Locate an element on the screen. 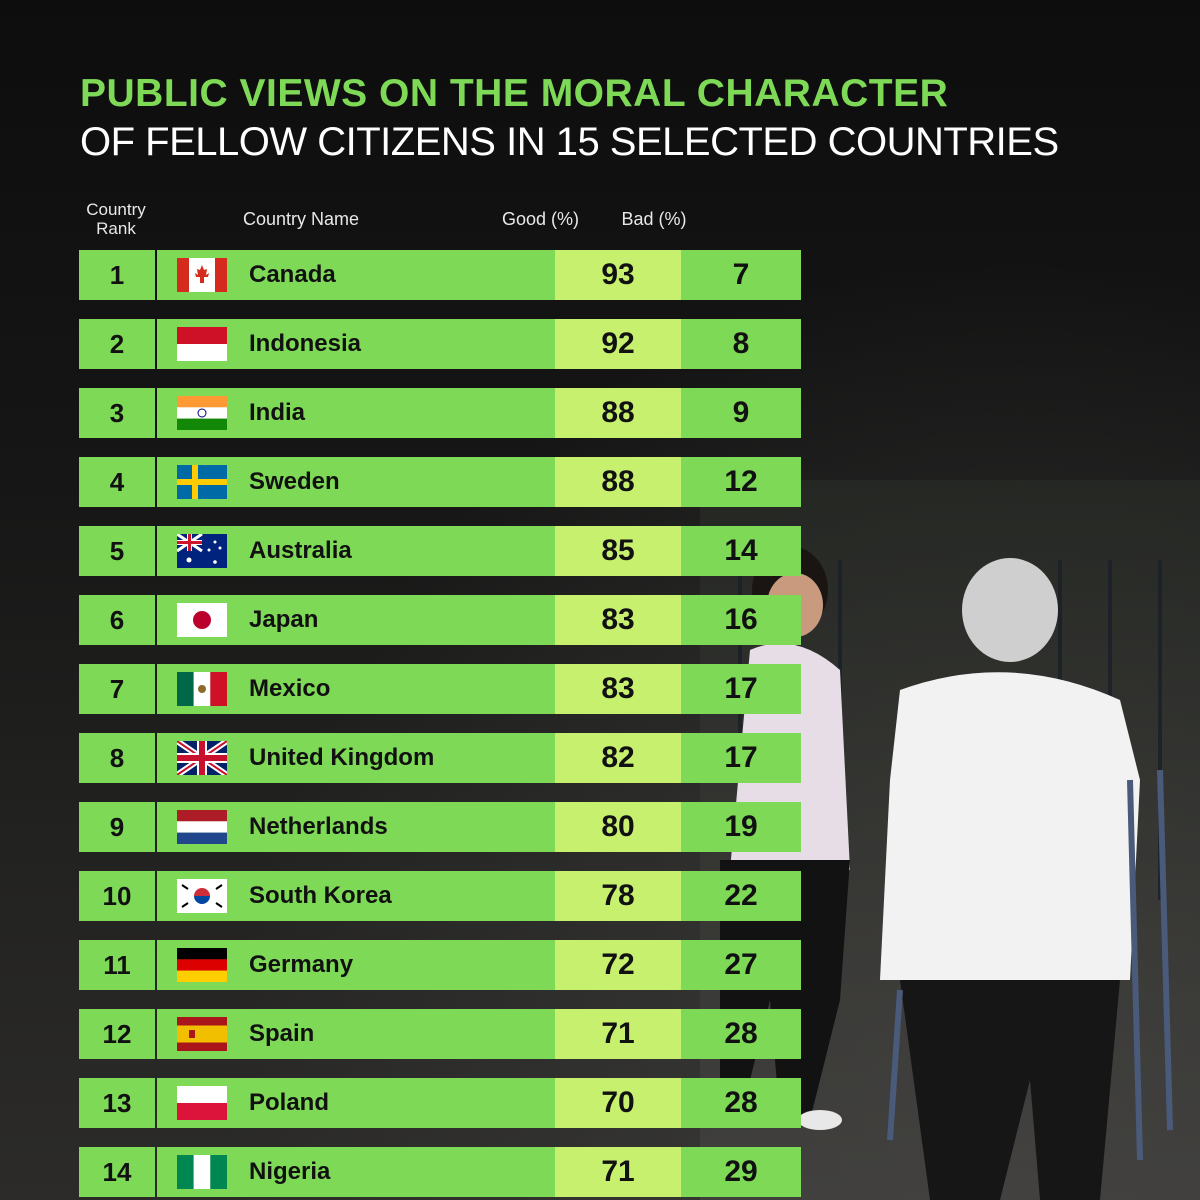 This screenshot has width=1200, height=1200. country-cell: Poland is located at coordinates (356, 1103).